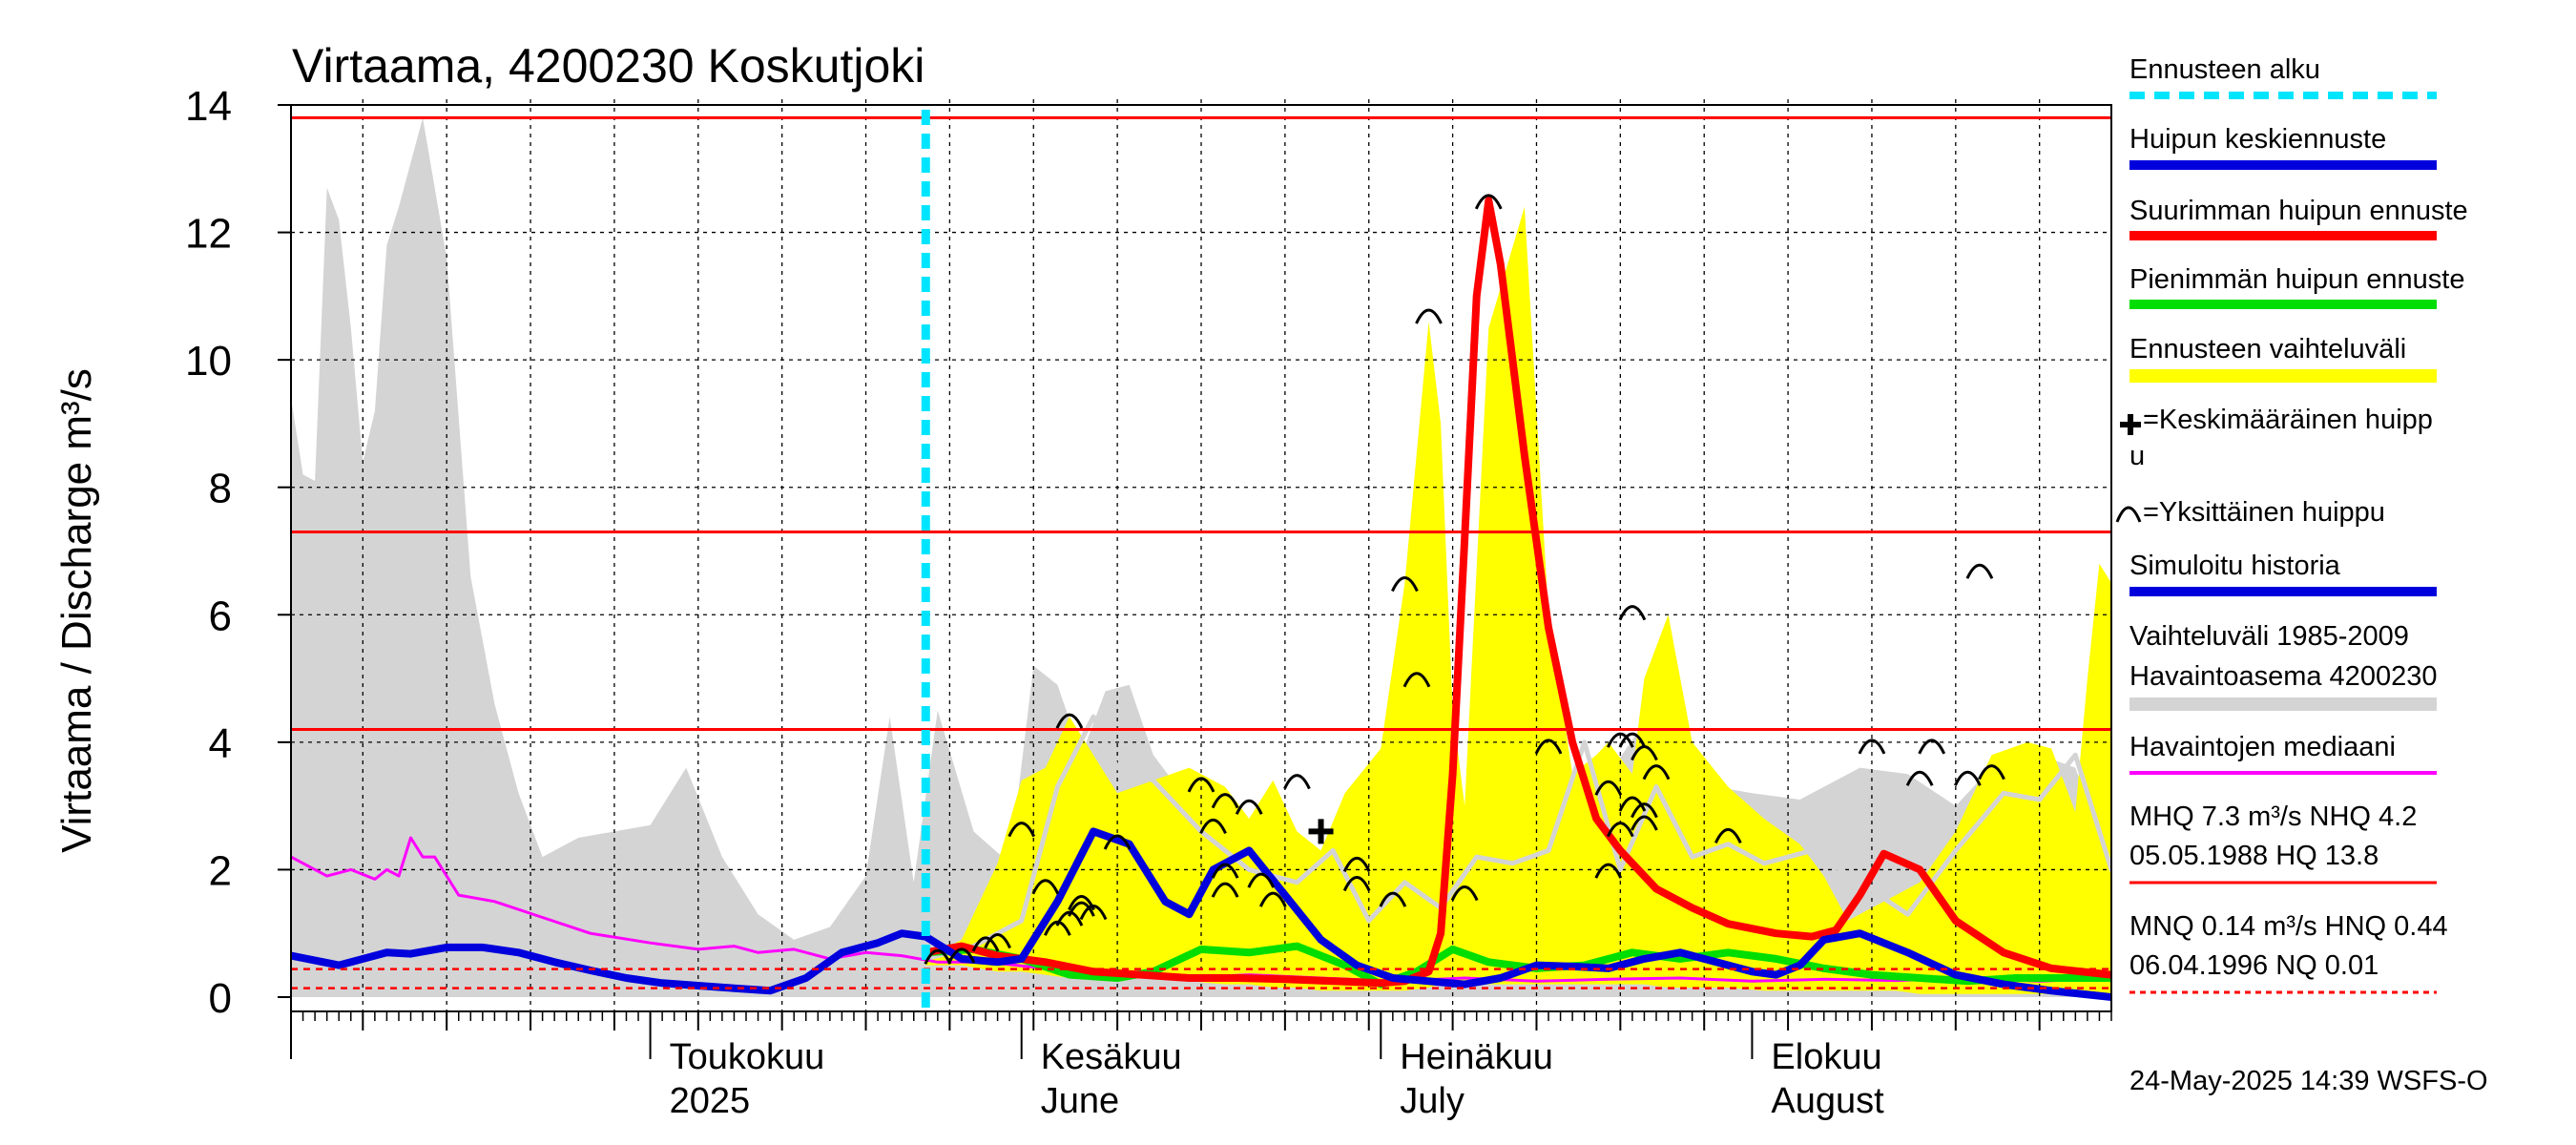  Describe the element at coordinates (2296, 280) in the screenshot. I see `legend-pienimman-label: Pienimmän huipun ennuste` at that location.